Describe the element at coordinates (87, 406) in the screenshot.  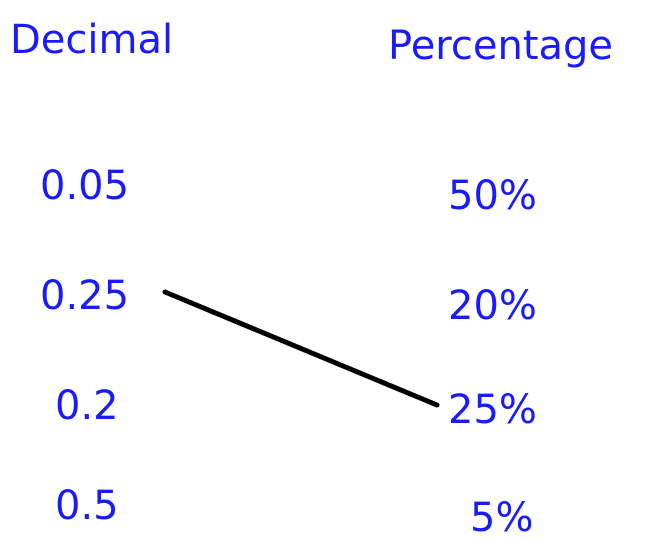
I see `decimal-item: 0.2` at that location.